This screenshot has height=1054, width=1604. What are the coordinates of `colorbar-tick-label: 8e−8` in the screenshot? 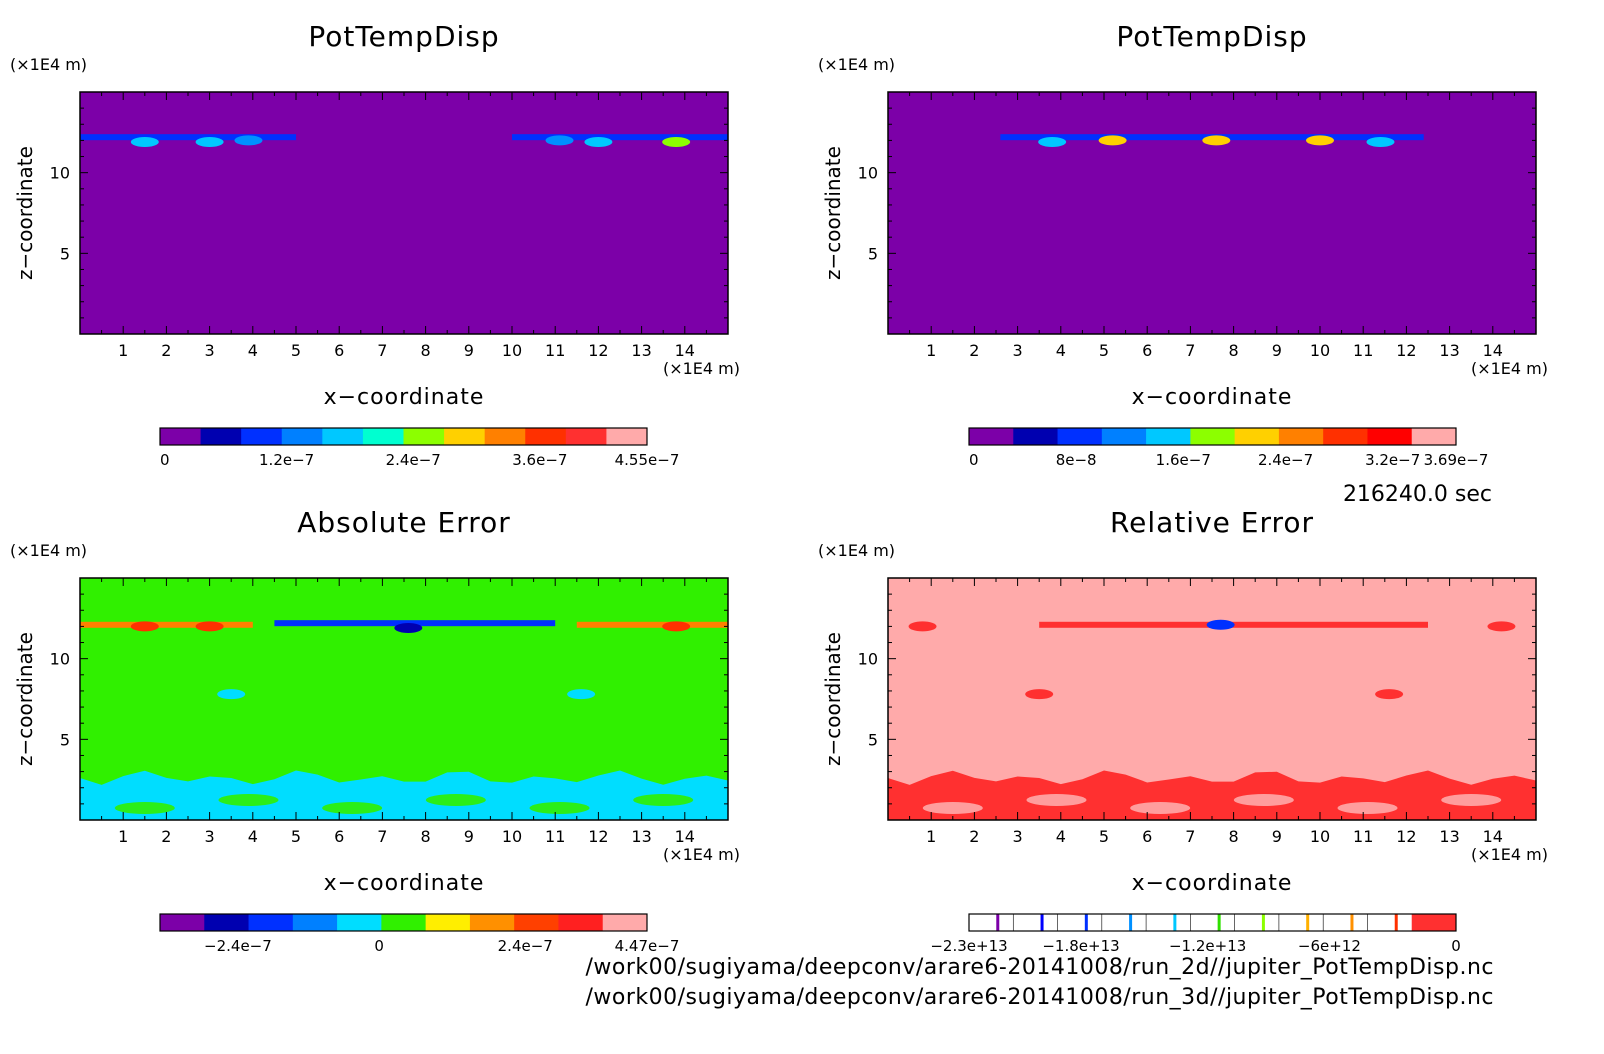 It's located at (1076, 460).